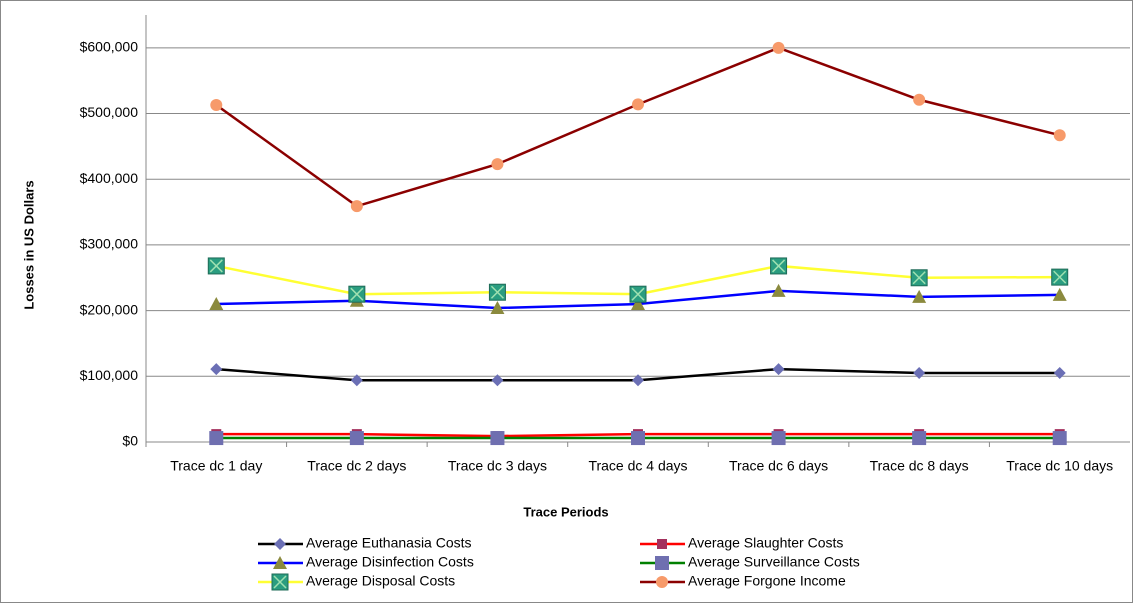 The image size is (1133, 603). Describe the element at coordinates (778, 466) in the screenshot. I see `x-tick-label: Trace dc 6 days` at that location.